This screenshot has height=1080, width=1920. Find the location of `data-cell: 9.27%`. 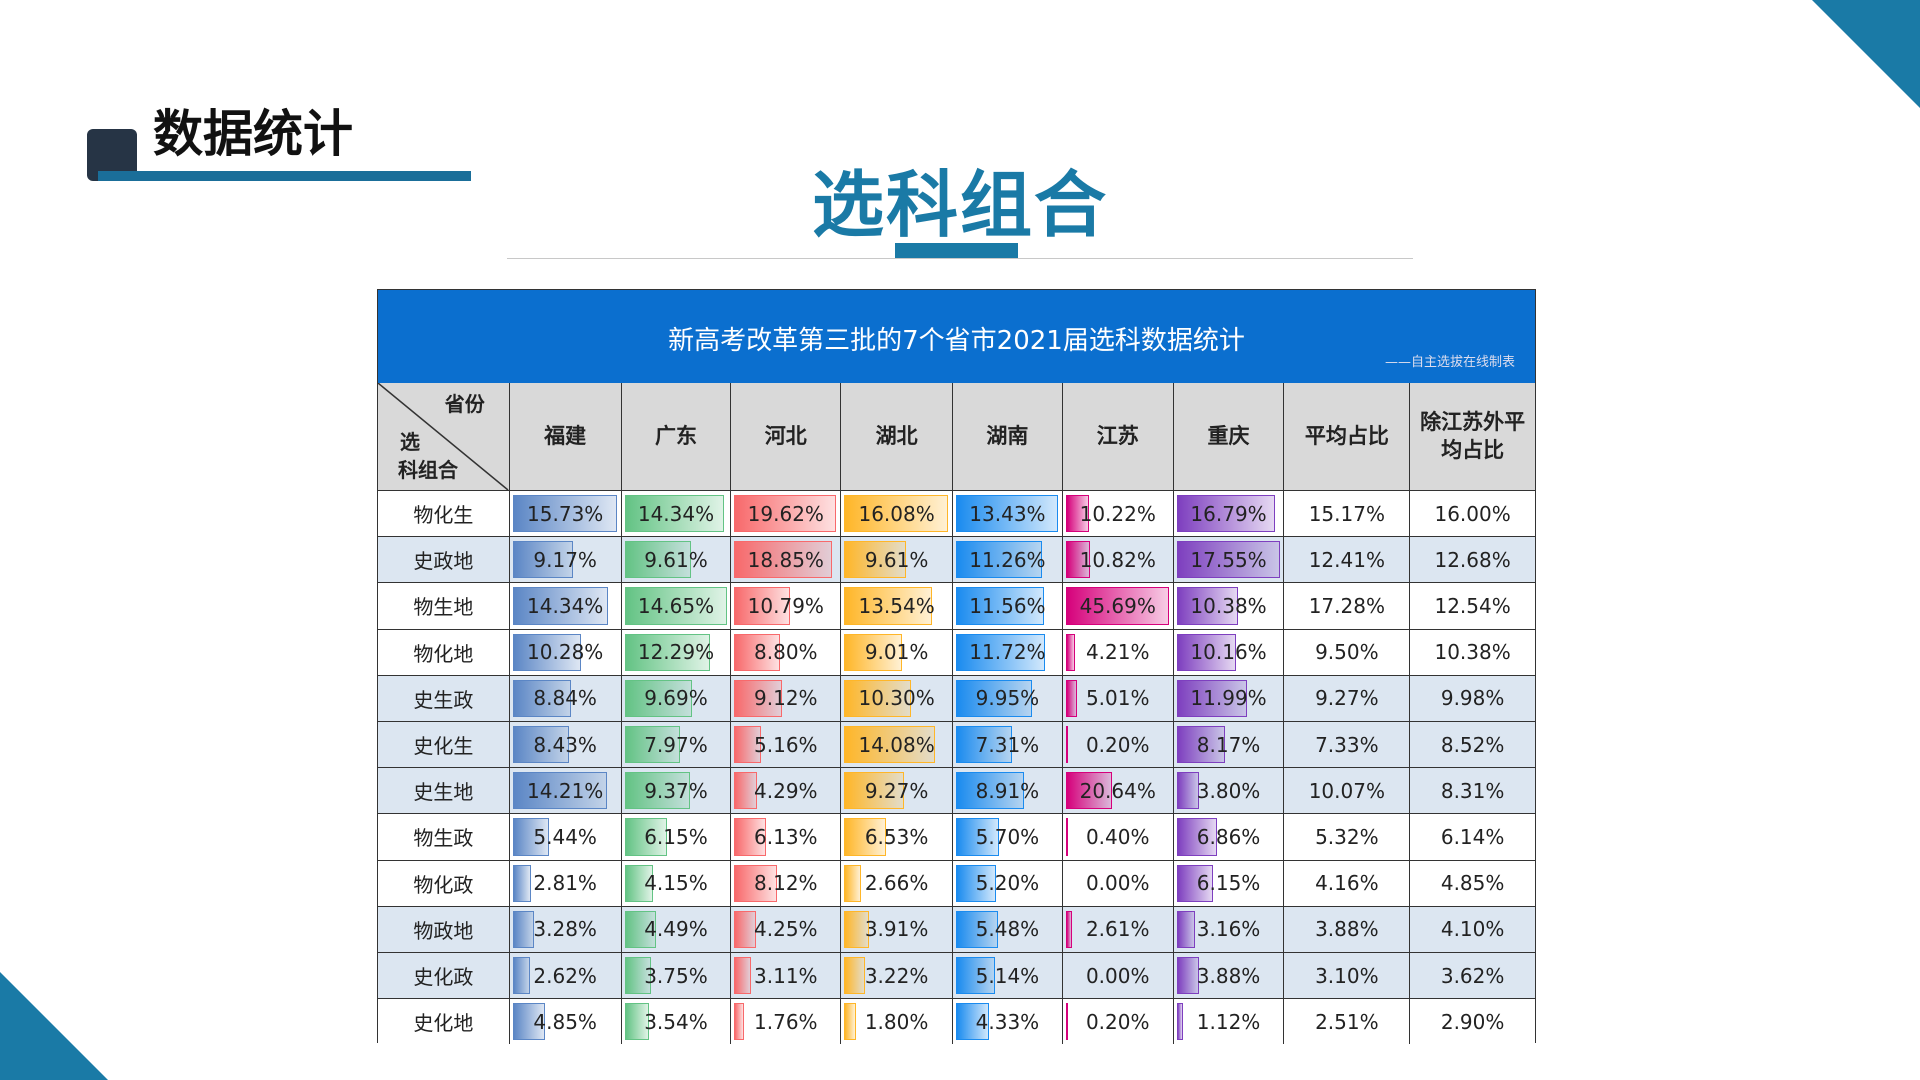

data-cell: 9.27% is located at coordinates (897, 791).